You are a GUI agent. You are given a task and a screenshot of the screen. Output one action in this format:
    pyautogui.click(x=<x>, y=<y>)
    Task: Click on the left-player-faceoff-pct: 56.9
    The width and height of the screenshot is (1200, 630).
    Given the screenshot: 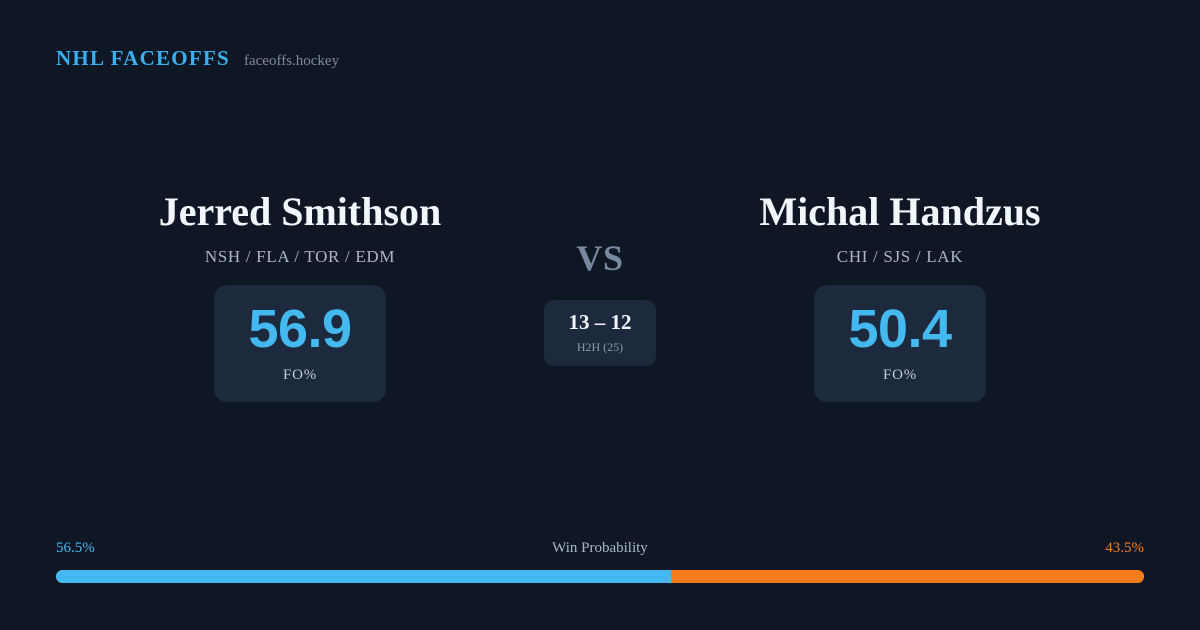 What is the action you would take?
    pyautogui.click(x=300, y=329)
    